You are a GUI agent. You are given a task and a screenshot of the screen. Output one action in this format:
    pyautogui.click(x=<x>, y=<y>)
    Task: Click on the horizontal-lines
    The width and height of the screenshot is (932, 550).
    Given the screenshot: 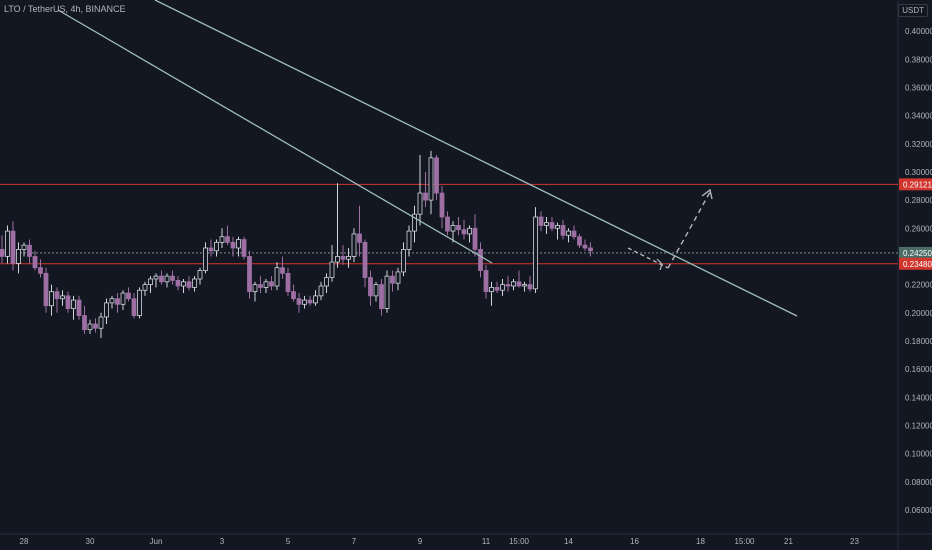 What is the action you would take?
    pyautogui.click(x=449, y=224)
    